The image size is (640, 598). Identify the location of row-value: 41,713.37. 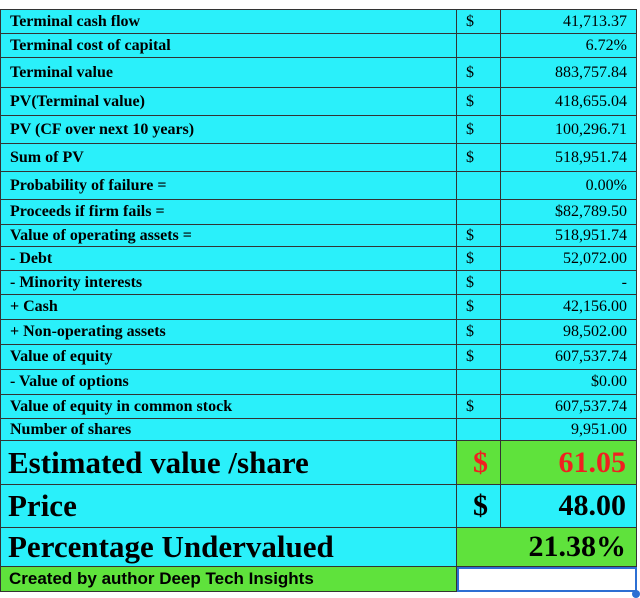
(569, 22).